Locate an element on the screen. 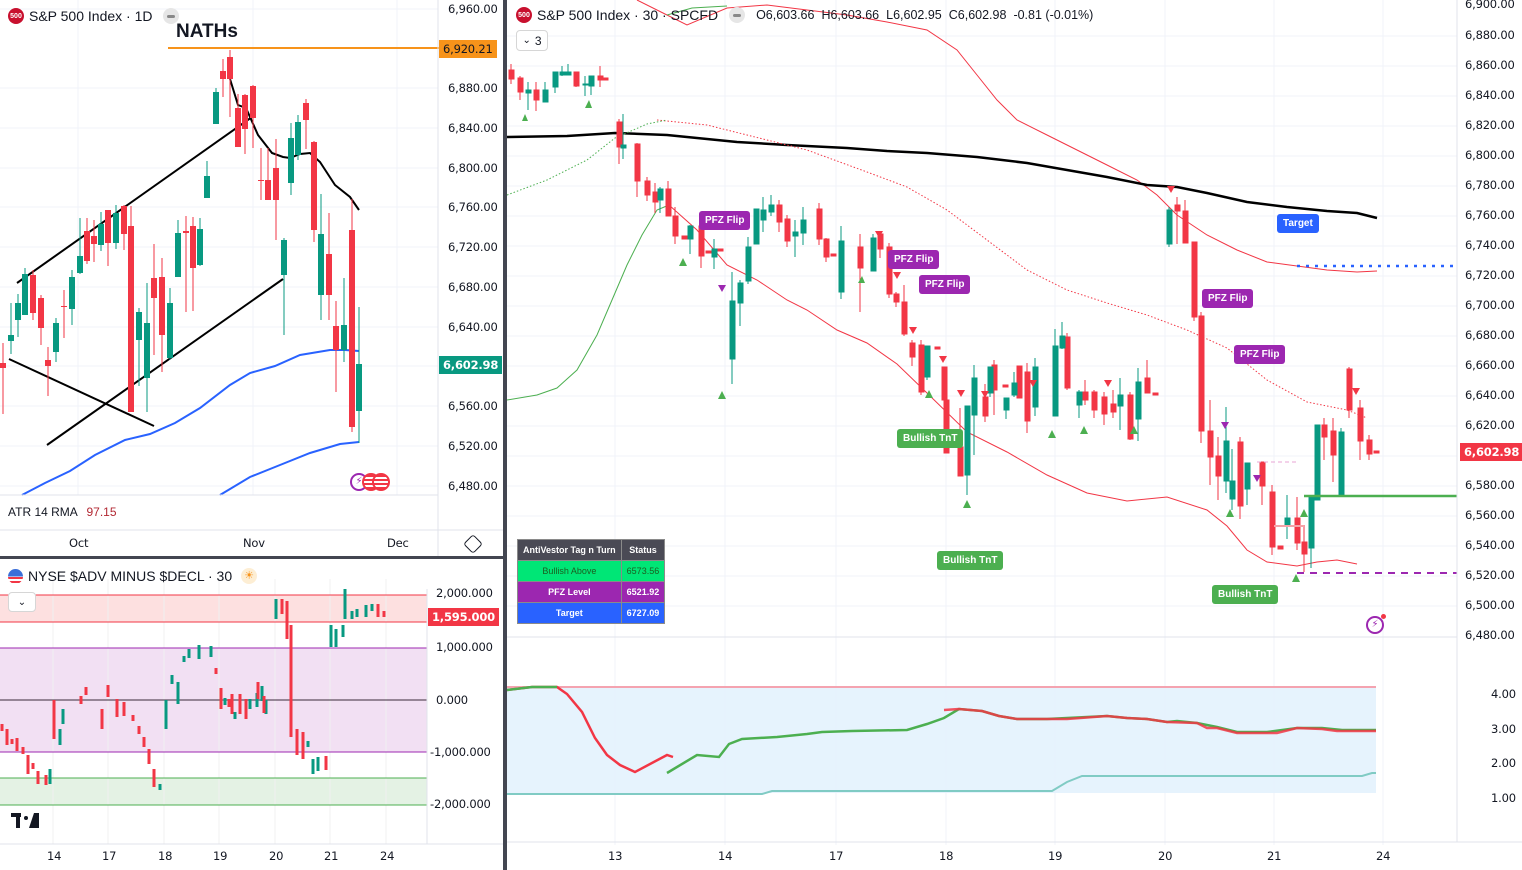 Image resolution: width=1522 pixels, height=870 pixels. breadth-legend: NYSE $ADV MINUS $DECL · 30 ☀ is located at coordinates (133, 576).